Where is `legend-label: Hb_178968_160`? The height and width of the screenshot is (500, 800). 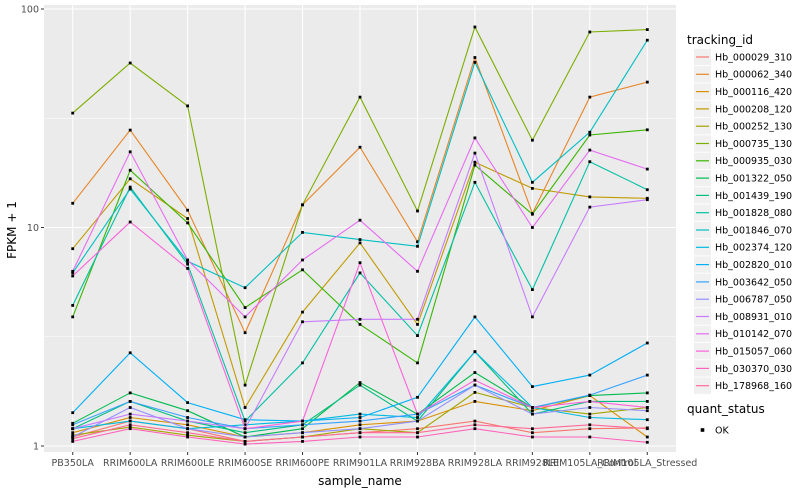
legend-label: Hb_178968_160 is located at coordinates (753, 386).